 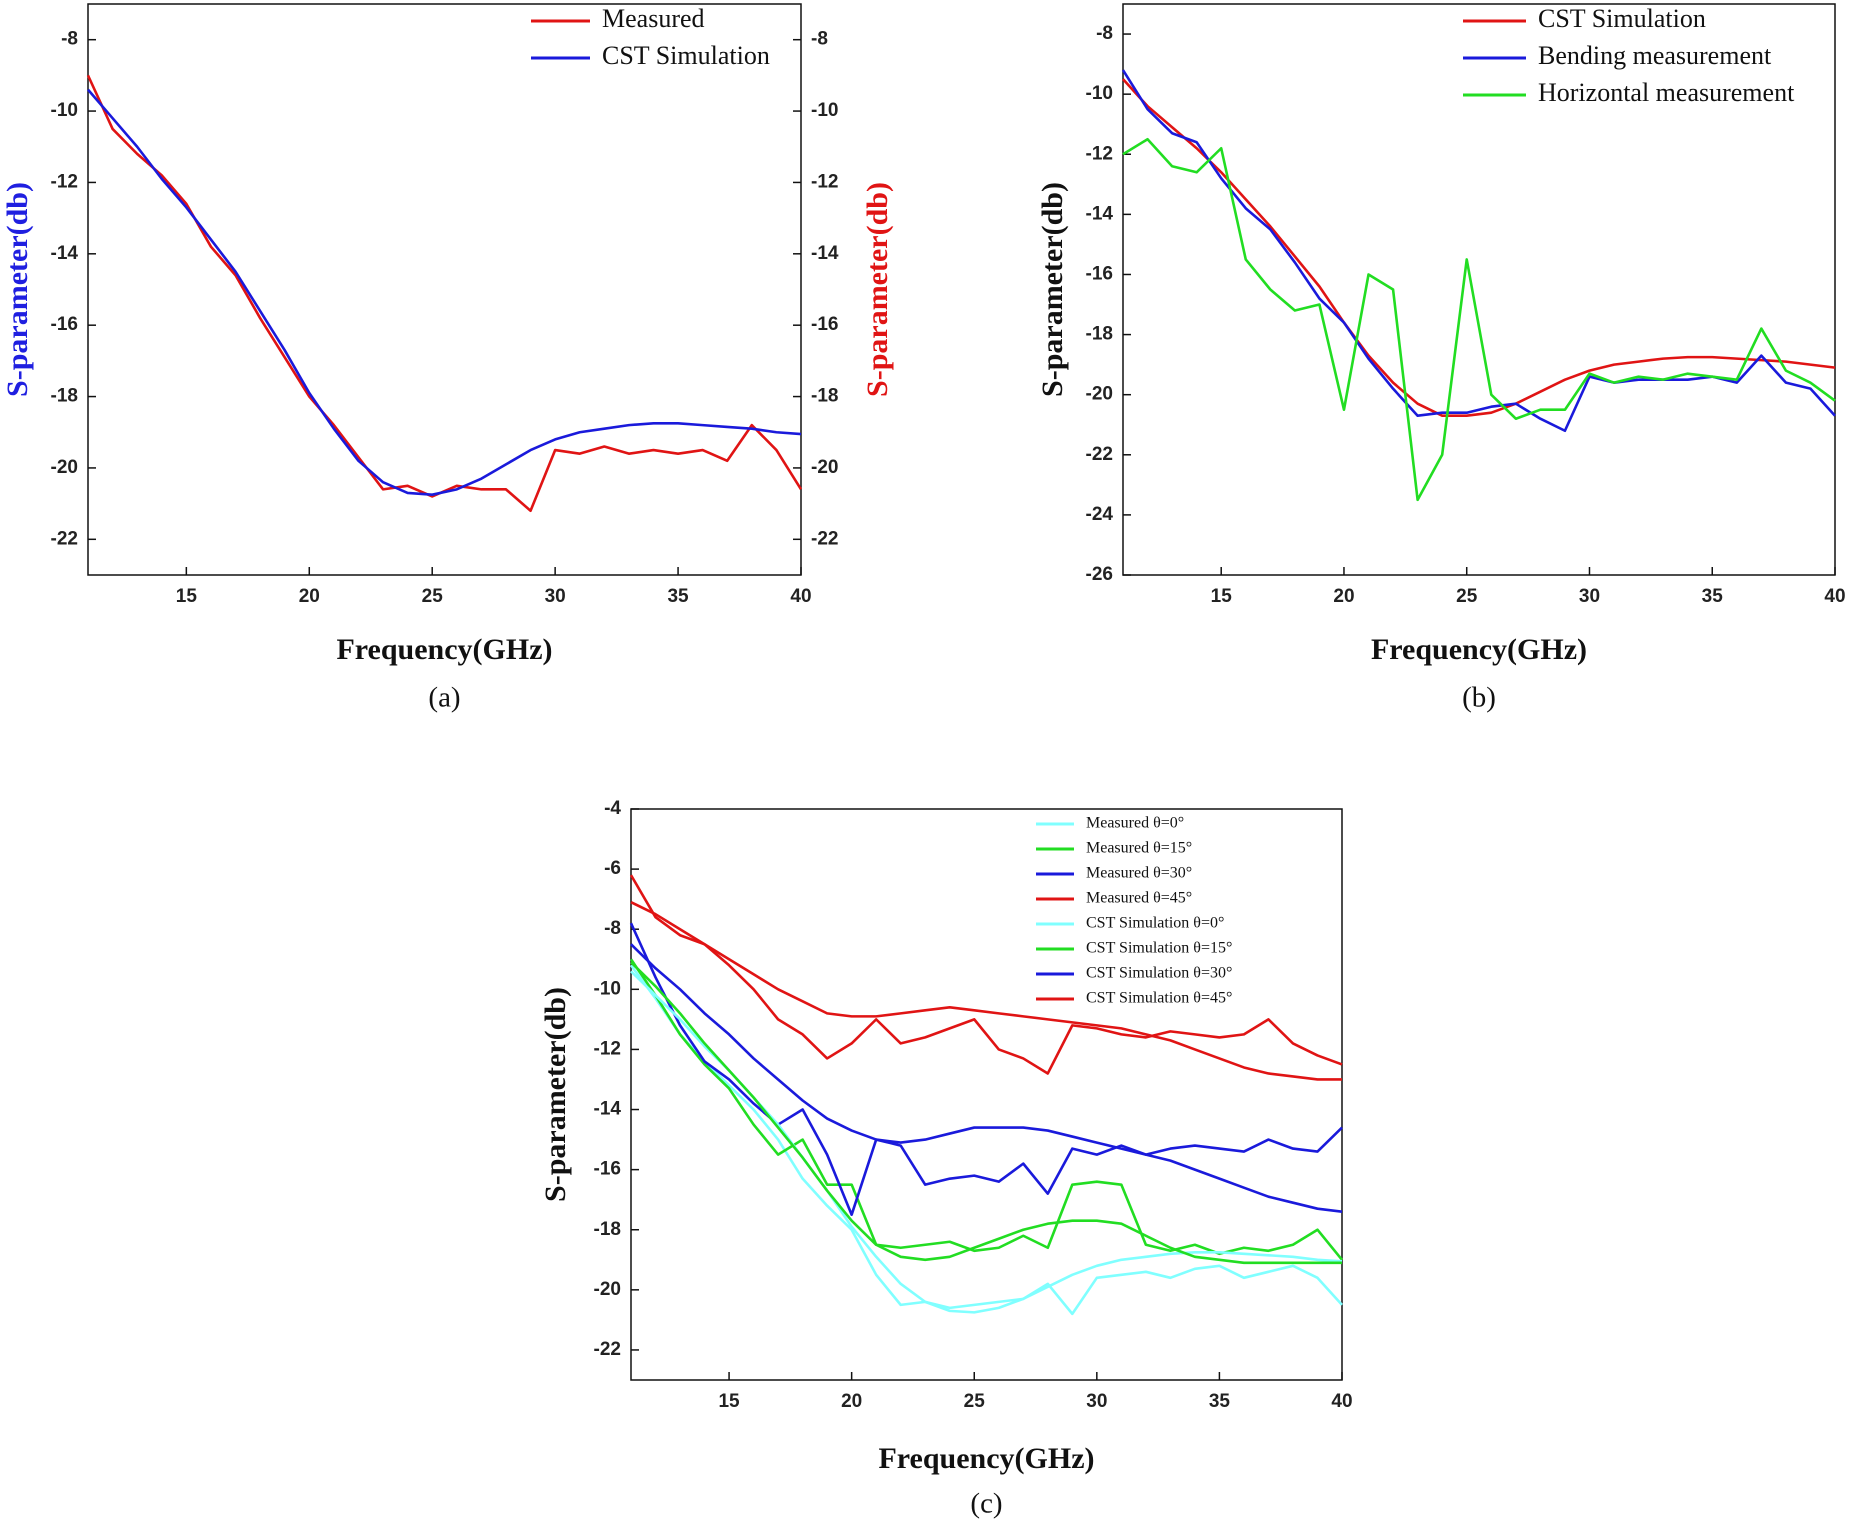 I want to click on y2-axis-label: S-parameter(db), so click(x=877, y=289).